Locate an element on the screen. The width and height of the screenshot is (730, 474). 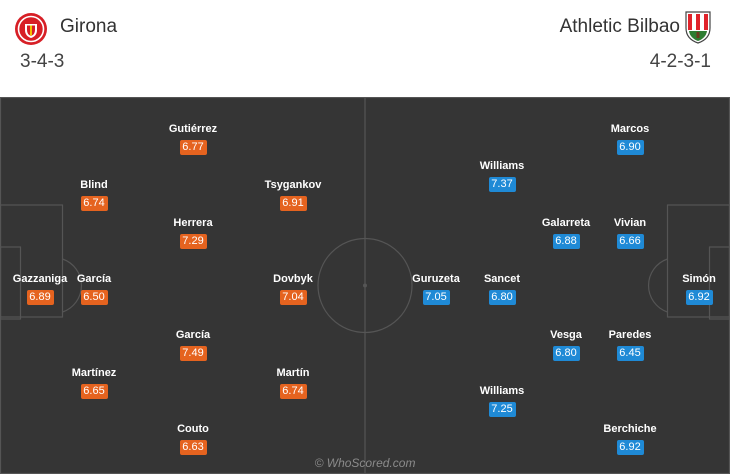
away-team-name: Athletic Bilbao is located at coordinates (619, 26).